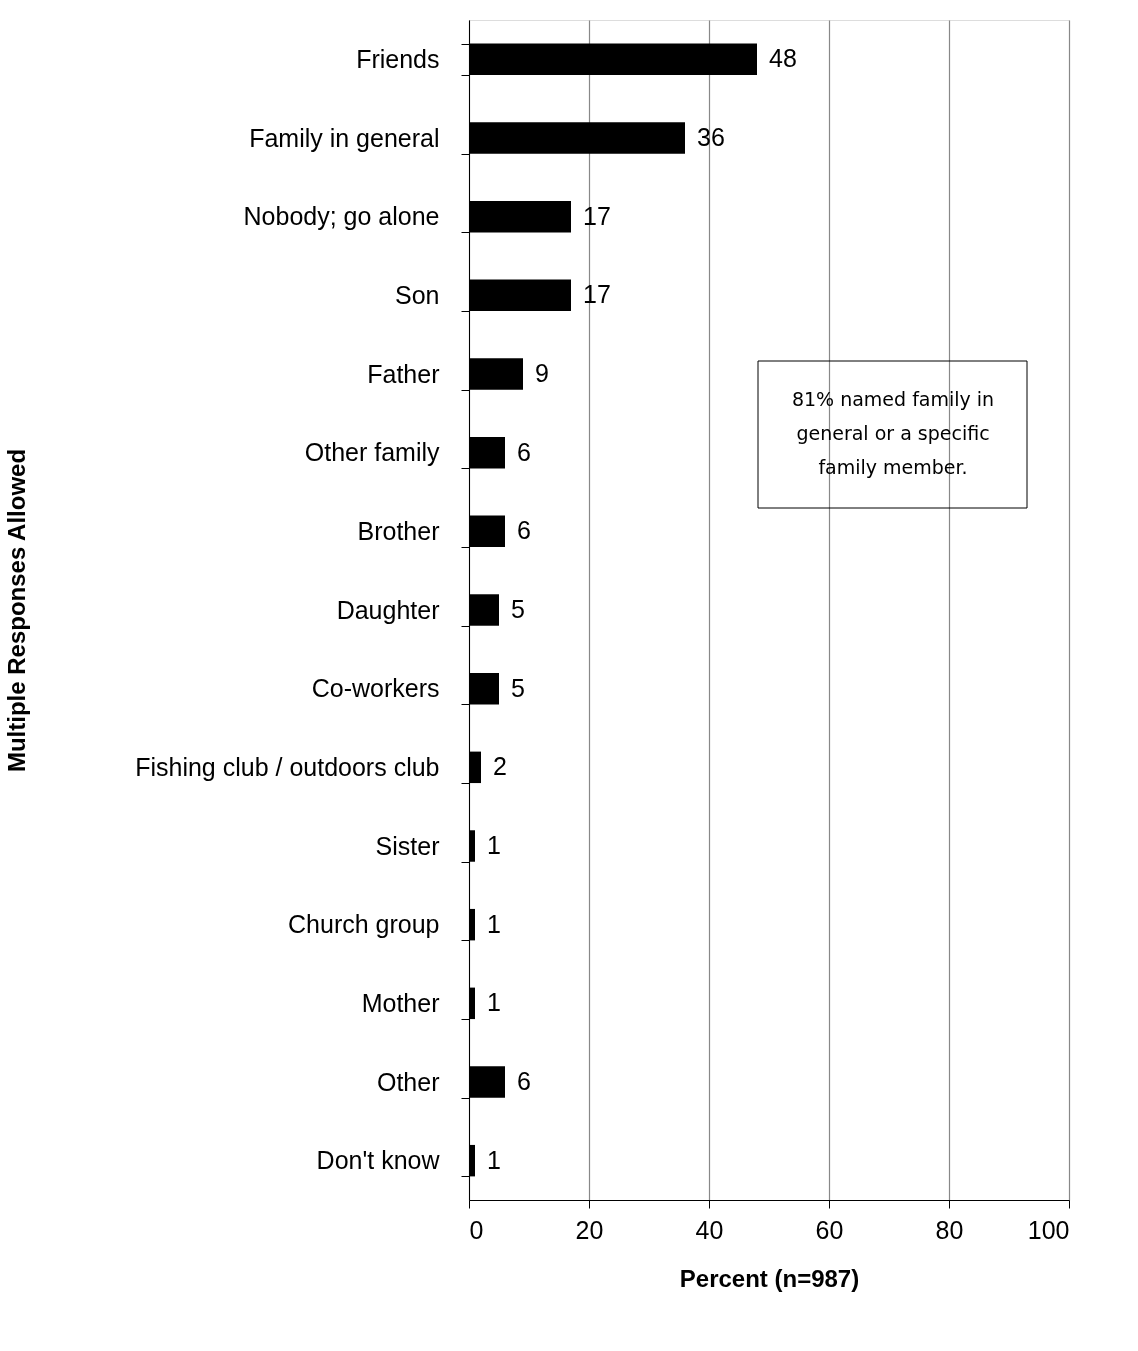 The width and height of the screenshot is (1138, 1351). What do you see at coordinates (542, 373) in the screenshot?
I see `data-label: 9` at bounding box center [542, 373].